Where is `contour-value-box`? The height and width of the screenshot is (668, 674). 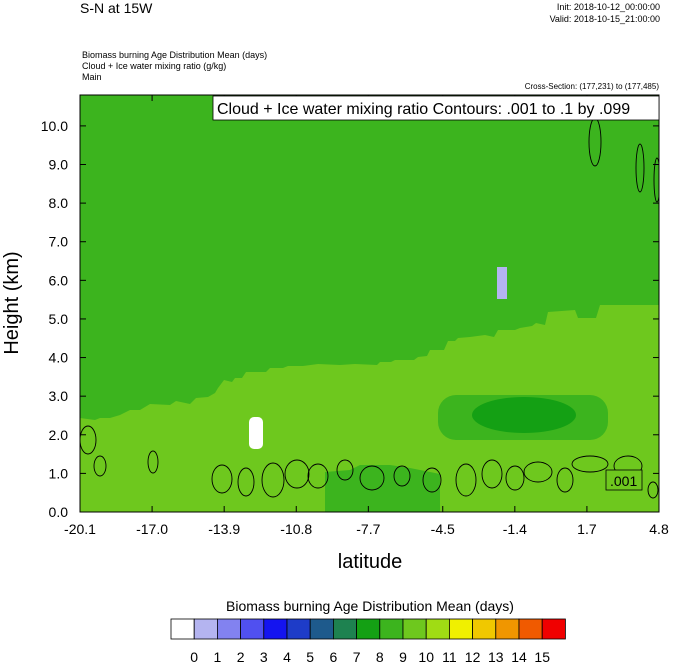 contour-value-box is located at coordinates (624, 480).